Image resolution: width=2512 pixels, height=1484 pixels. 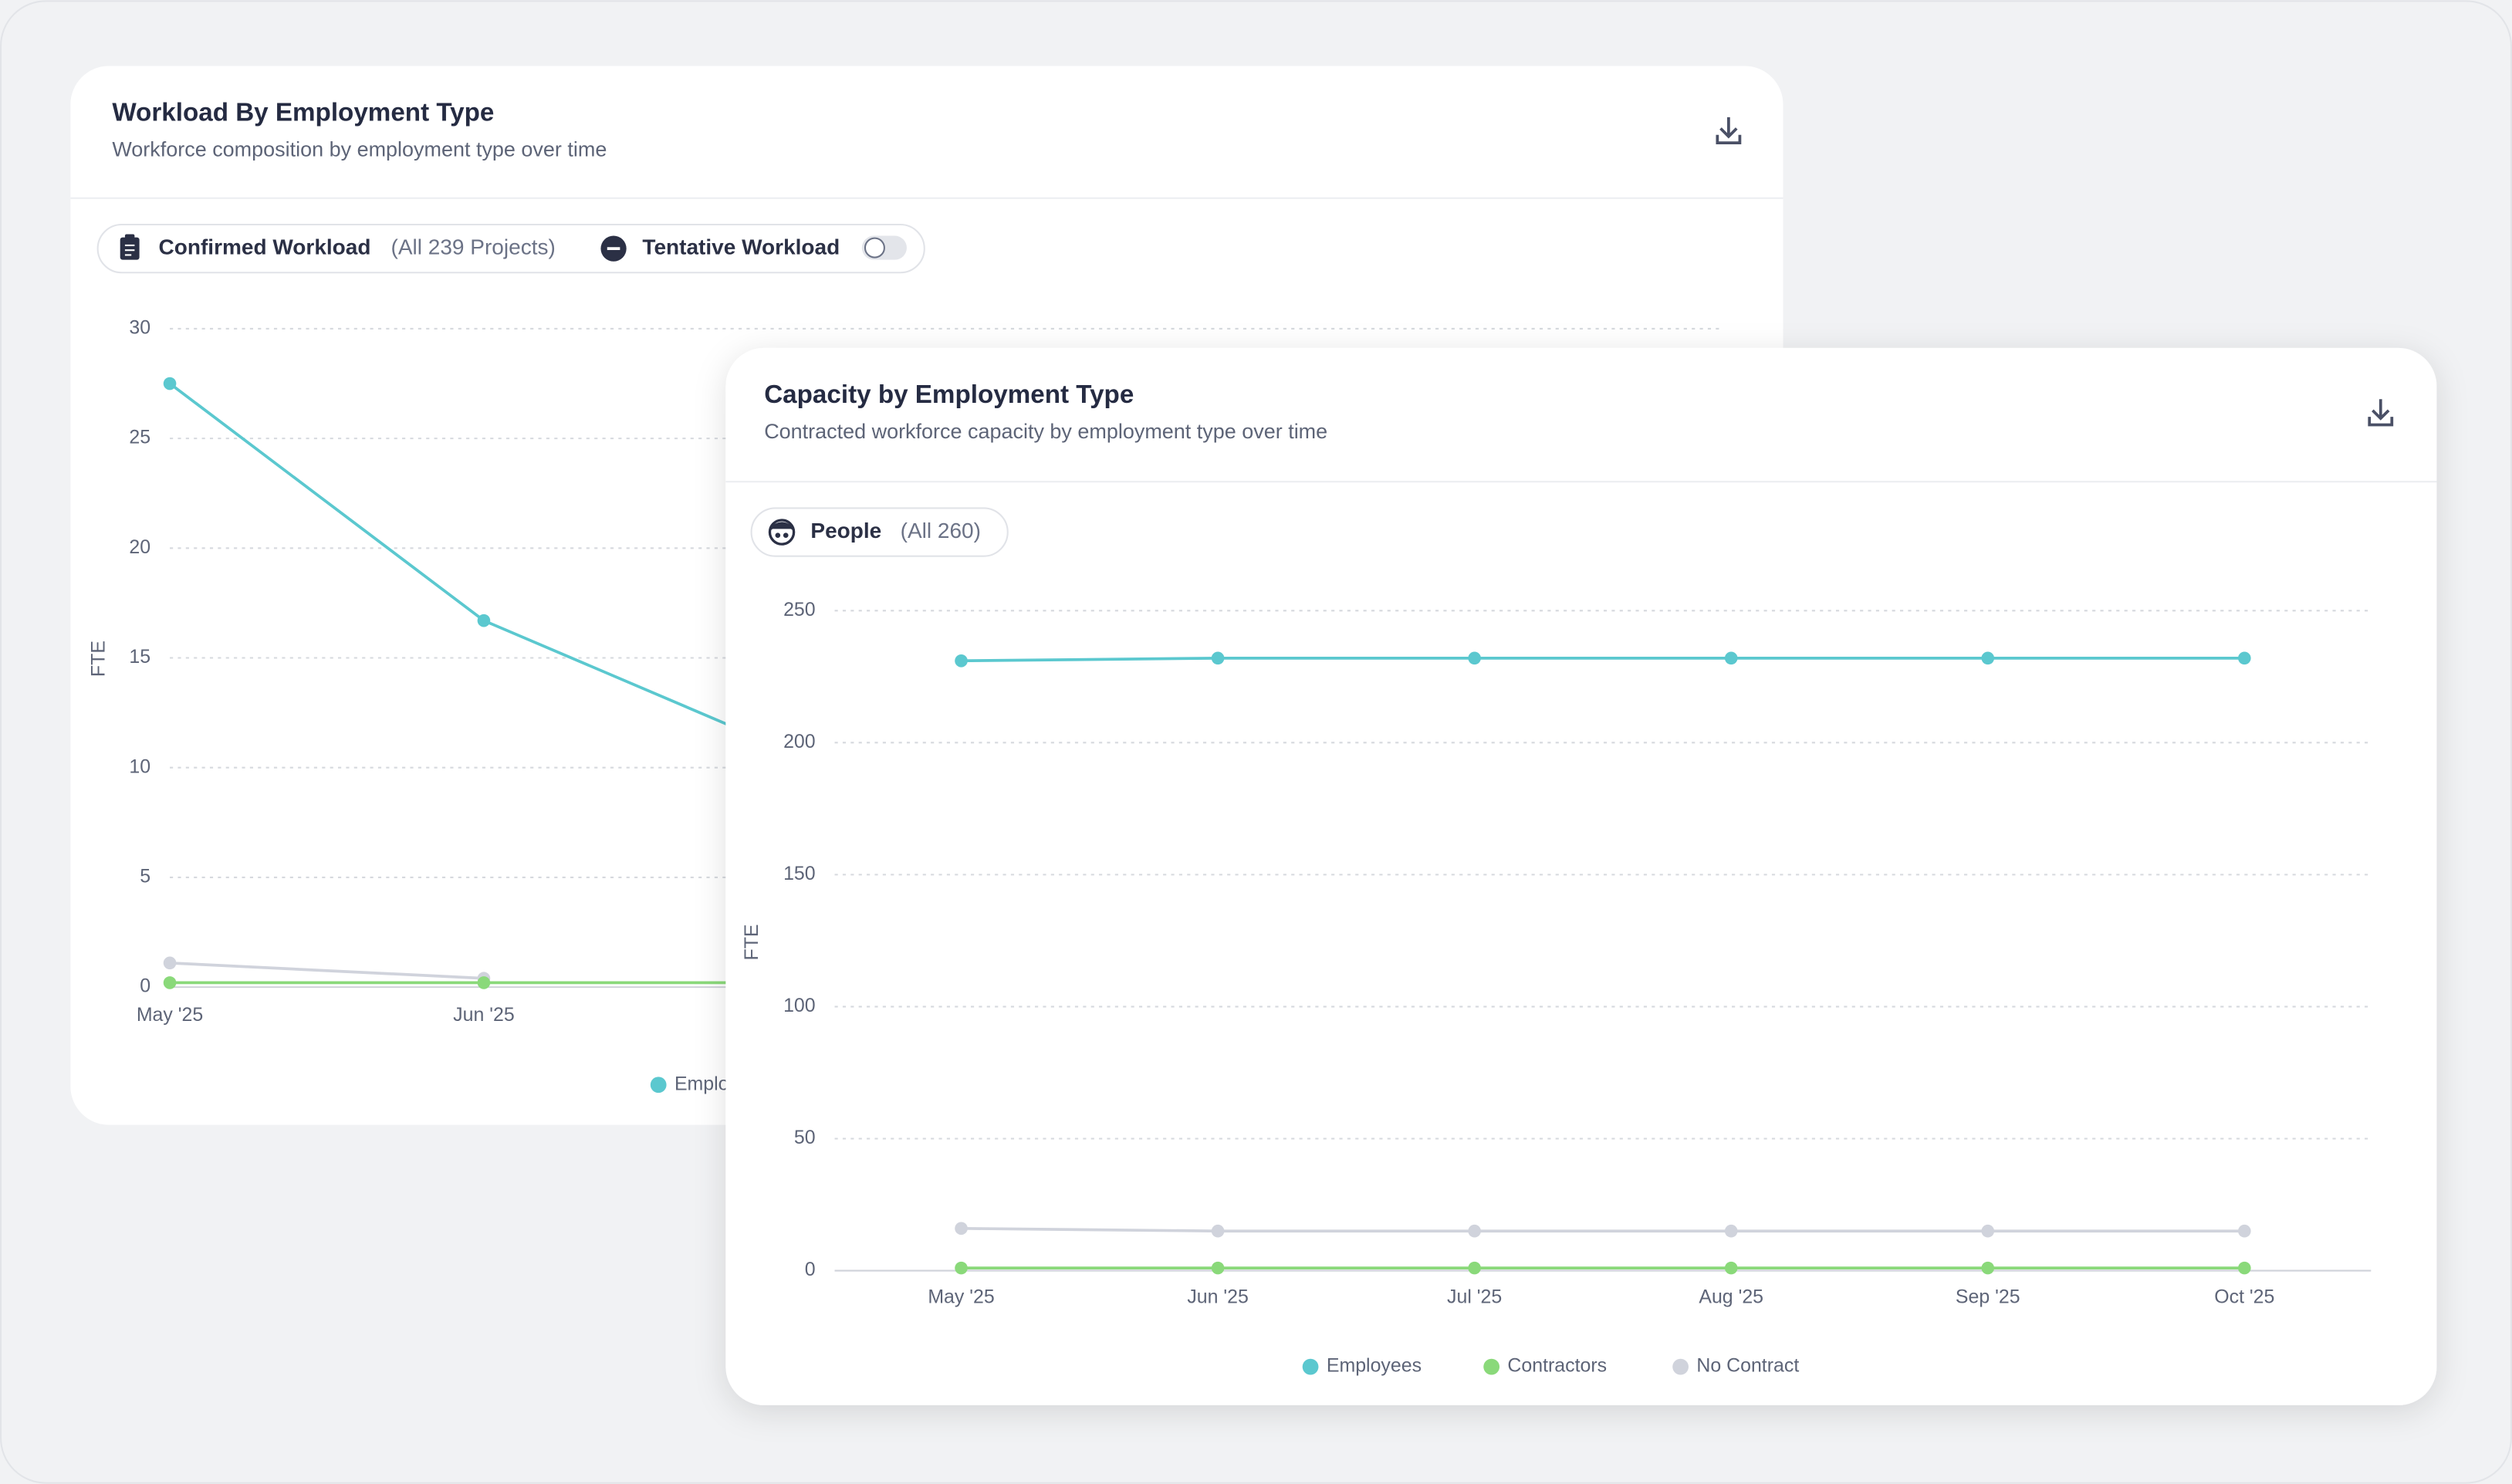 What do you see at coordinates (1374, 1366) in the screenshot?
I see `legend-label: Employees` at bounding box center [1374, 1366].